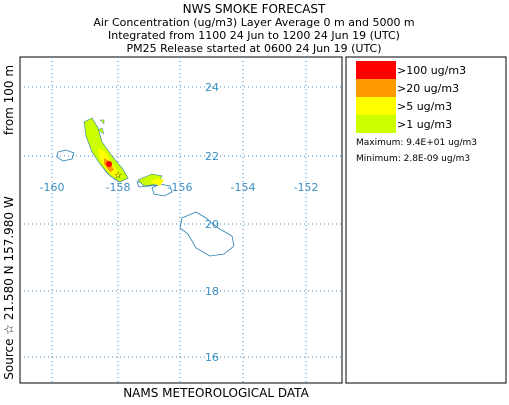 The height and width of the screenshot is (405, 509). I want to click on height-label: from 100 m, so click(9, 100).